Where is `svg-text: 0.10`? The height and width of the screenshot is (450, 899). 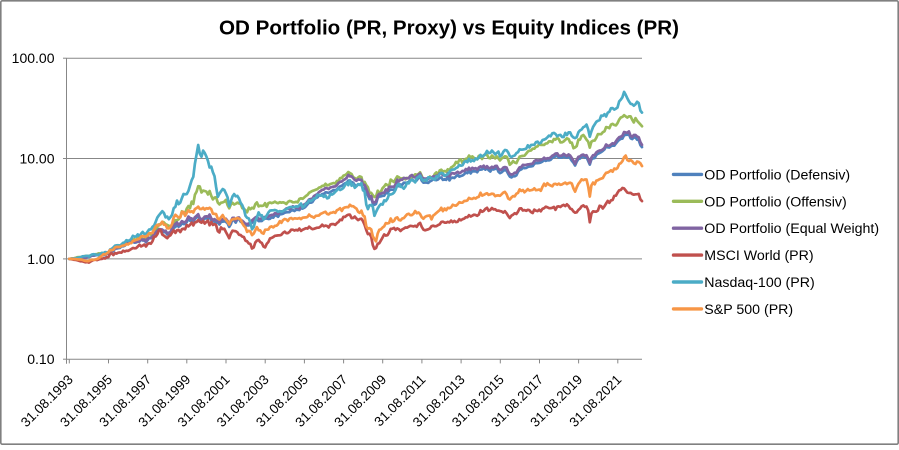 svg-text: 0.10 is located at coordinates (40, 359).